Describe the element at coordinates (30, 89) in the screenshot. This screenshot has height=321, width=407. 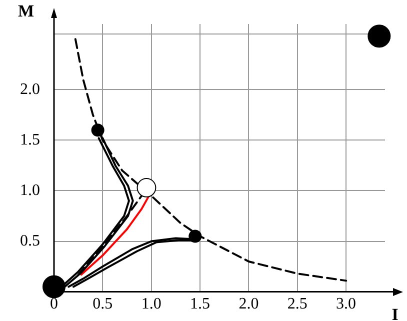
I see `y-tick-label: 2.0` at that location.